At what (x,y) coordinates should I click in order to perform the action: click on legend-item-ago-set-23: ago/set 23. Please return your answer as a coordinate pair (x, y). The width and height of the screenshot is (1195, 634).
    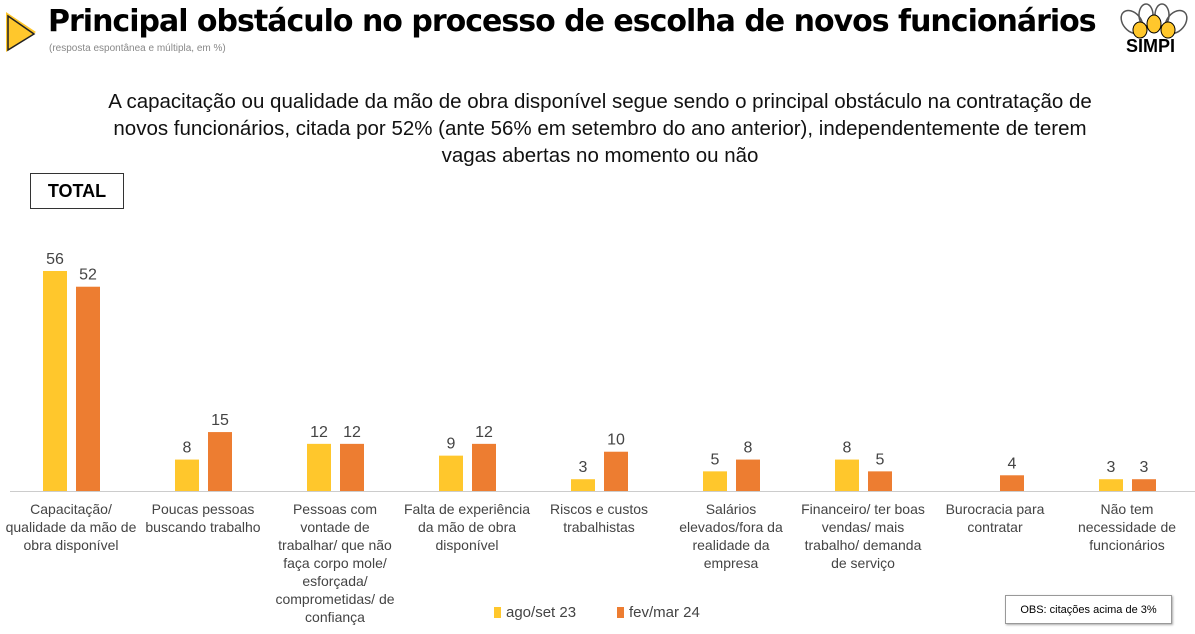
    Looking at the image, I should click on (535, 612).